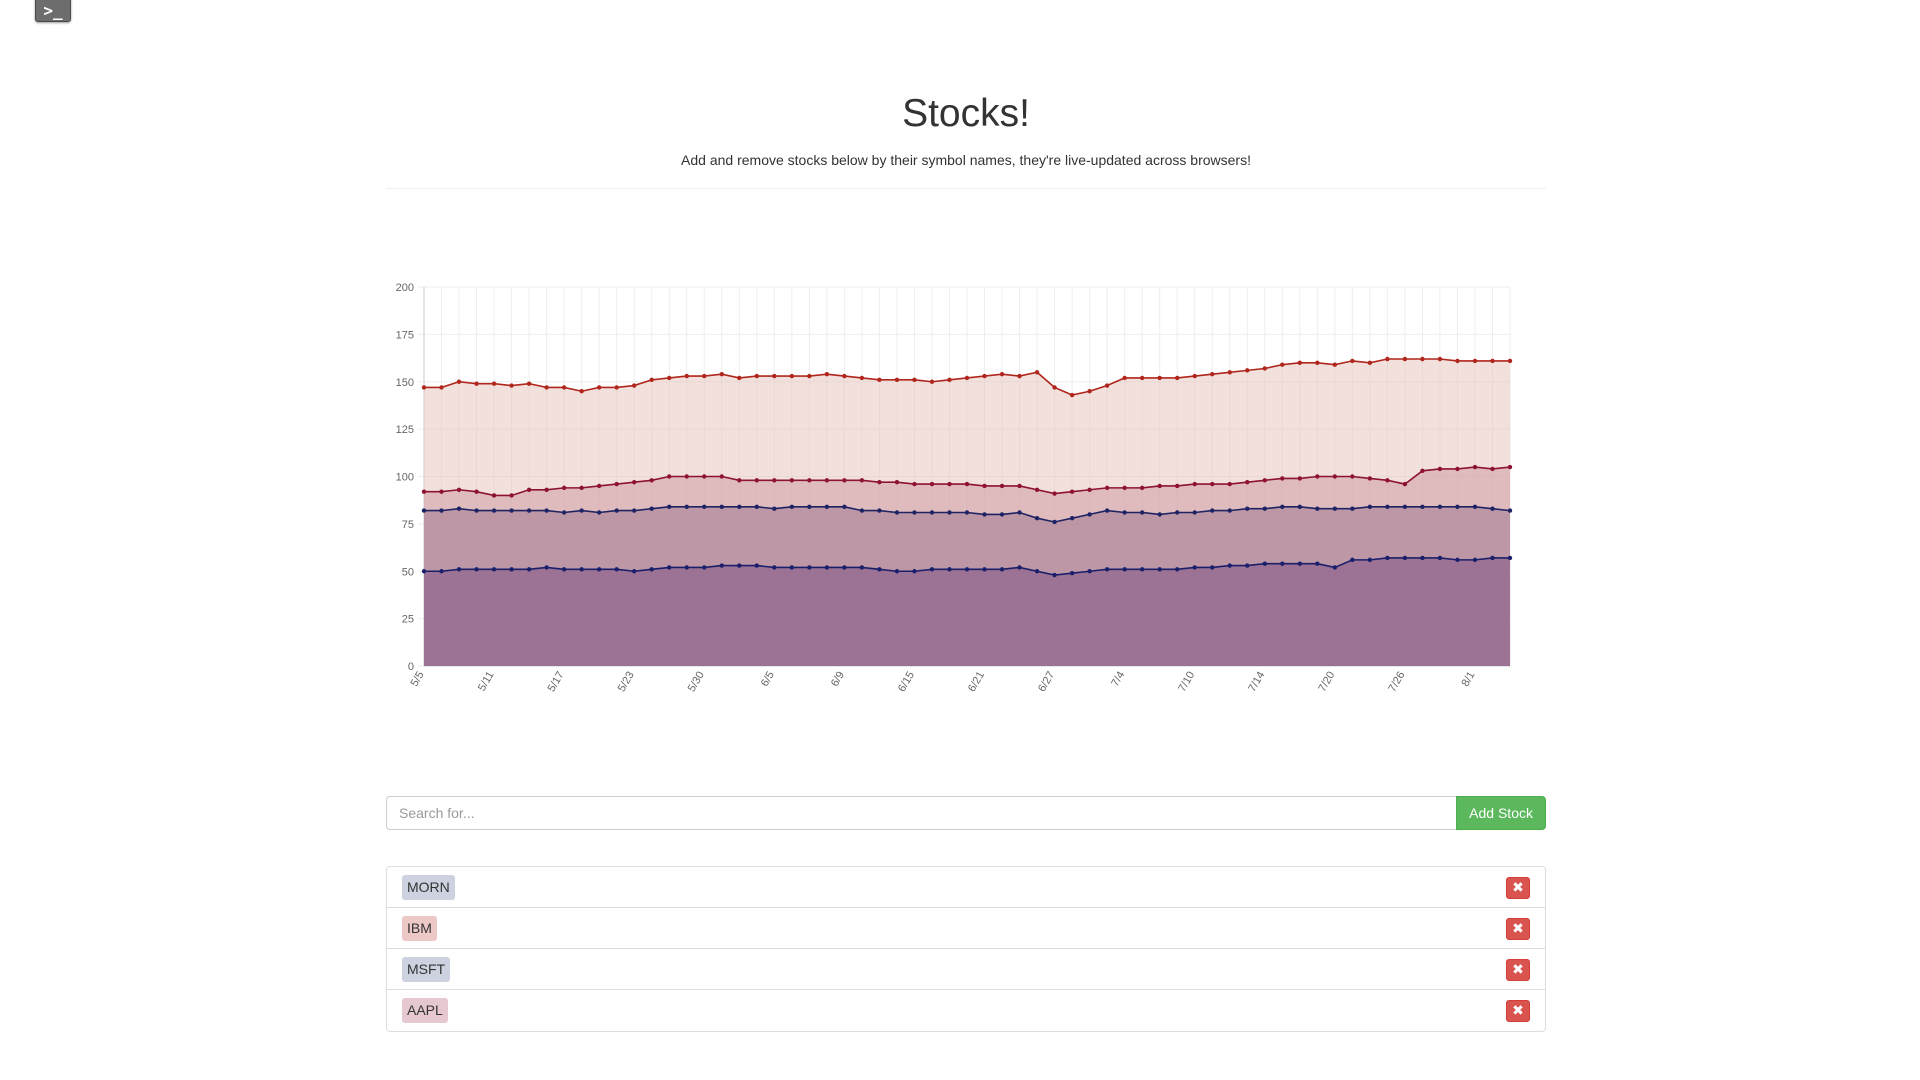  What do you see at coordinates (408, 620) in the screenshot?
I see `chart-y-tick-label: 25` at bounding box center [408, 620].